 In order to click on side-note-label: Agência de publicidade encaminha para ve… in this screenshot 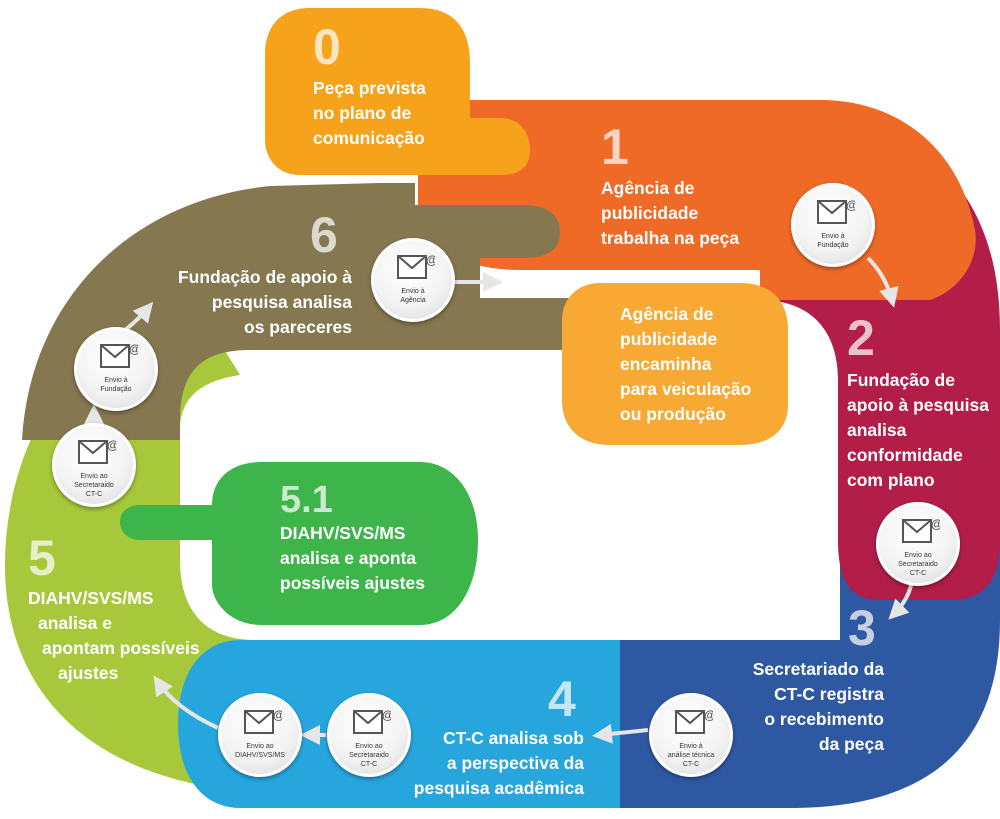, I will do `click(685, 364)`.